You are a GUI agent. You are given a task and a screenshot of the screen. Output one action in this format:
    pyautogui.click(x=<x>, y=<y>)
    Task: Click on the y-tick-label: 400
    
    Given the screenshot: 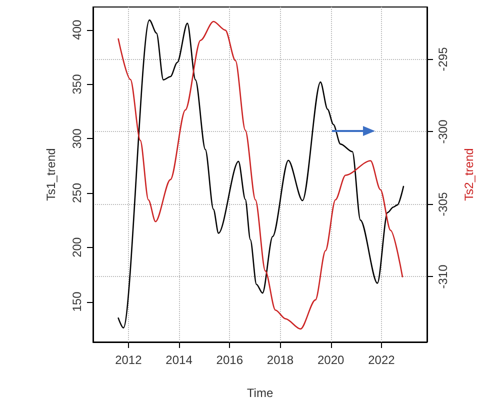 What is the action you would take?
    pyautogui.click(x=77, y=30)
    